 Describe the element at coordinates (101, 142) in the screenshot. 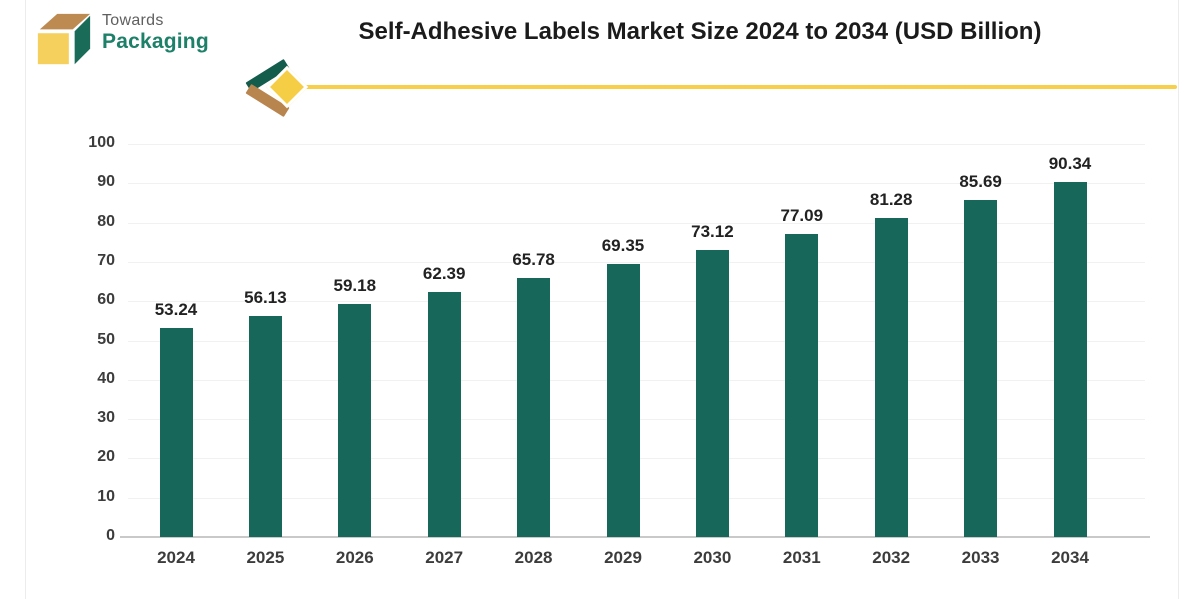

I see `y-tick-label: 100` at that location.